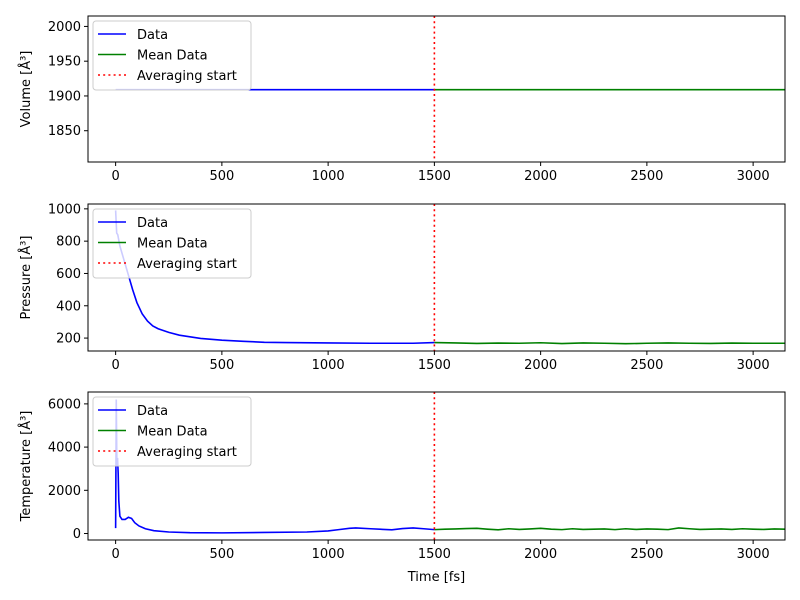 The width and height of the screenshot is (800, 600). What do you see at coordinates (26, 278) in the screenshot?
I see `y-axis-label: Pressure [Å³]` at bounding box center [26, 278].